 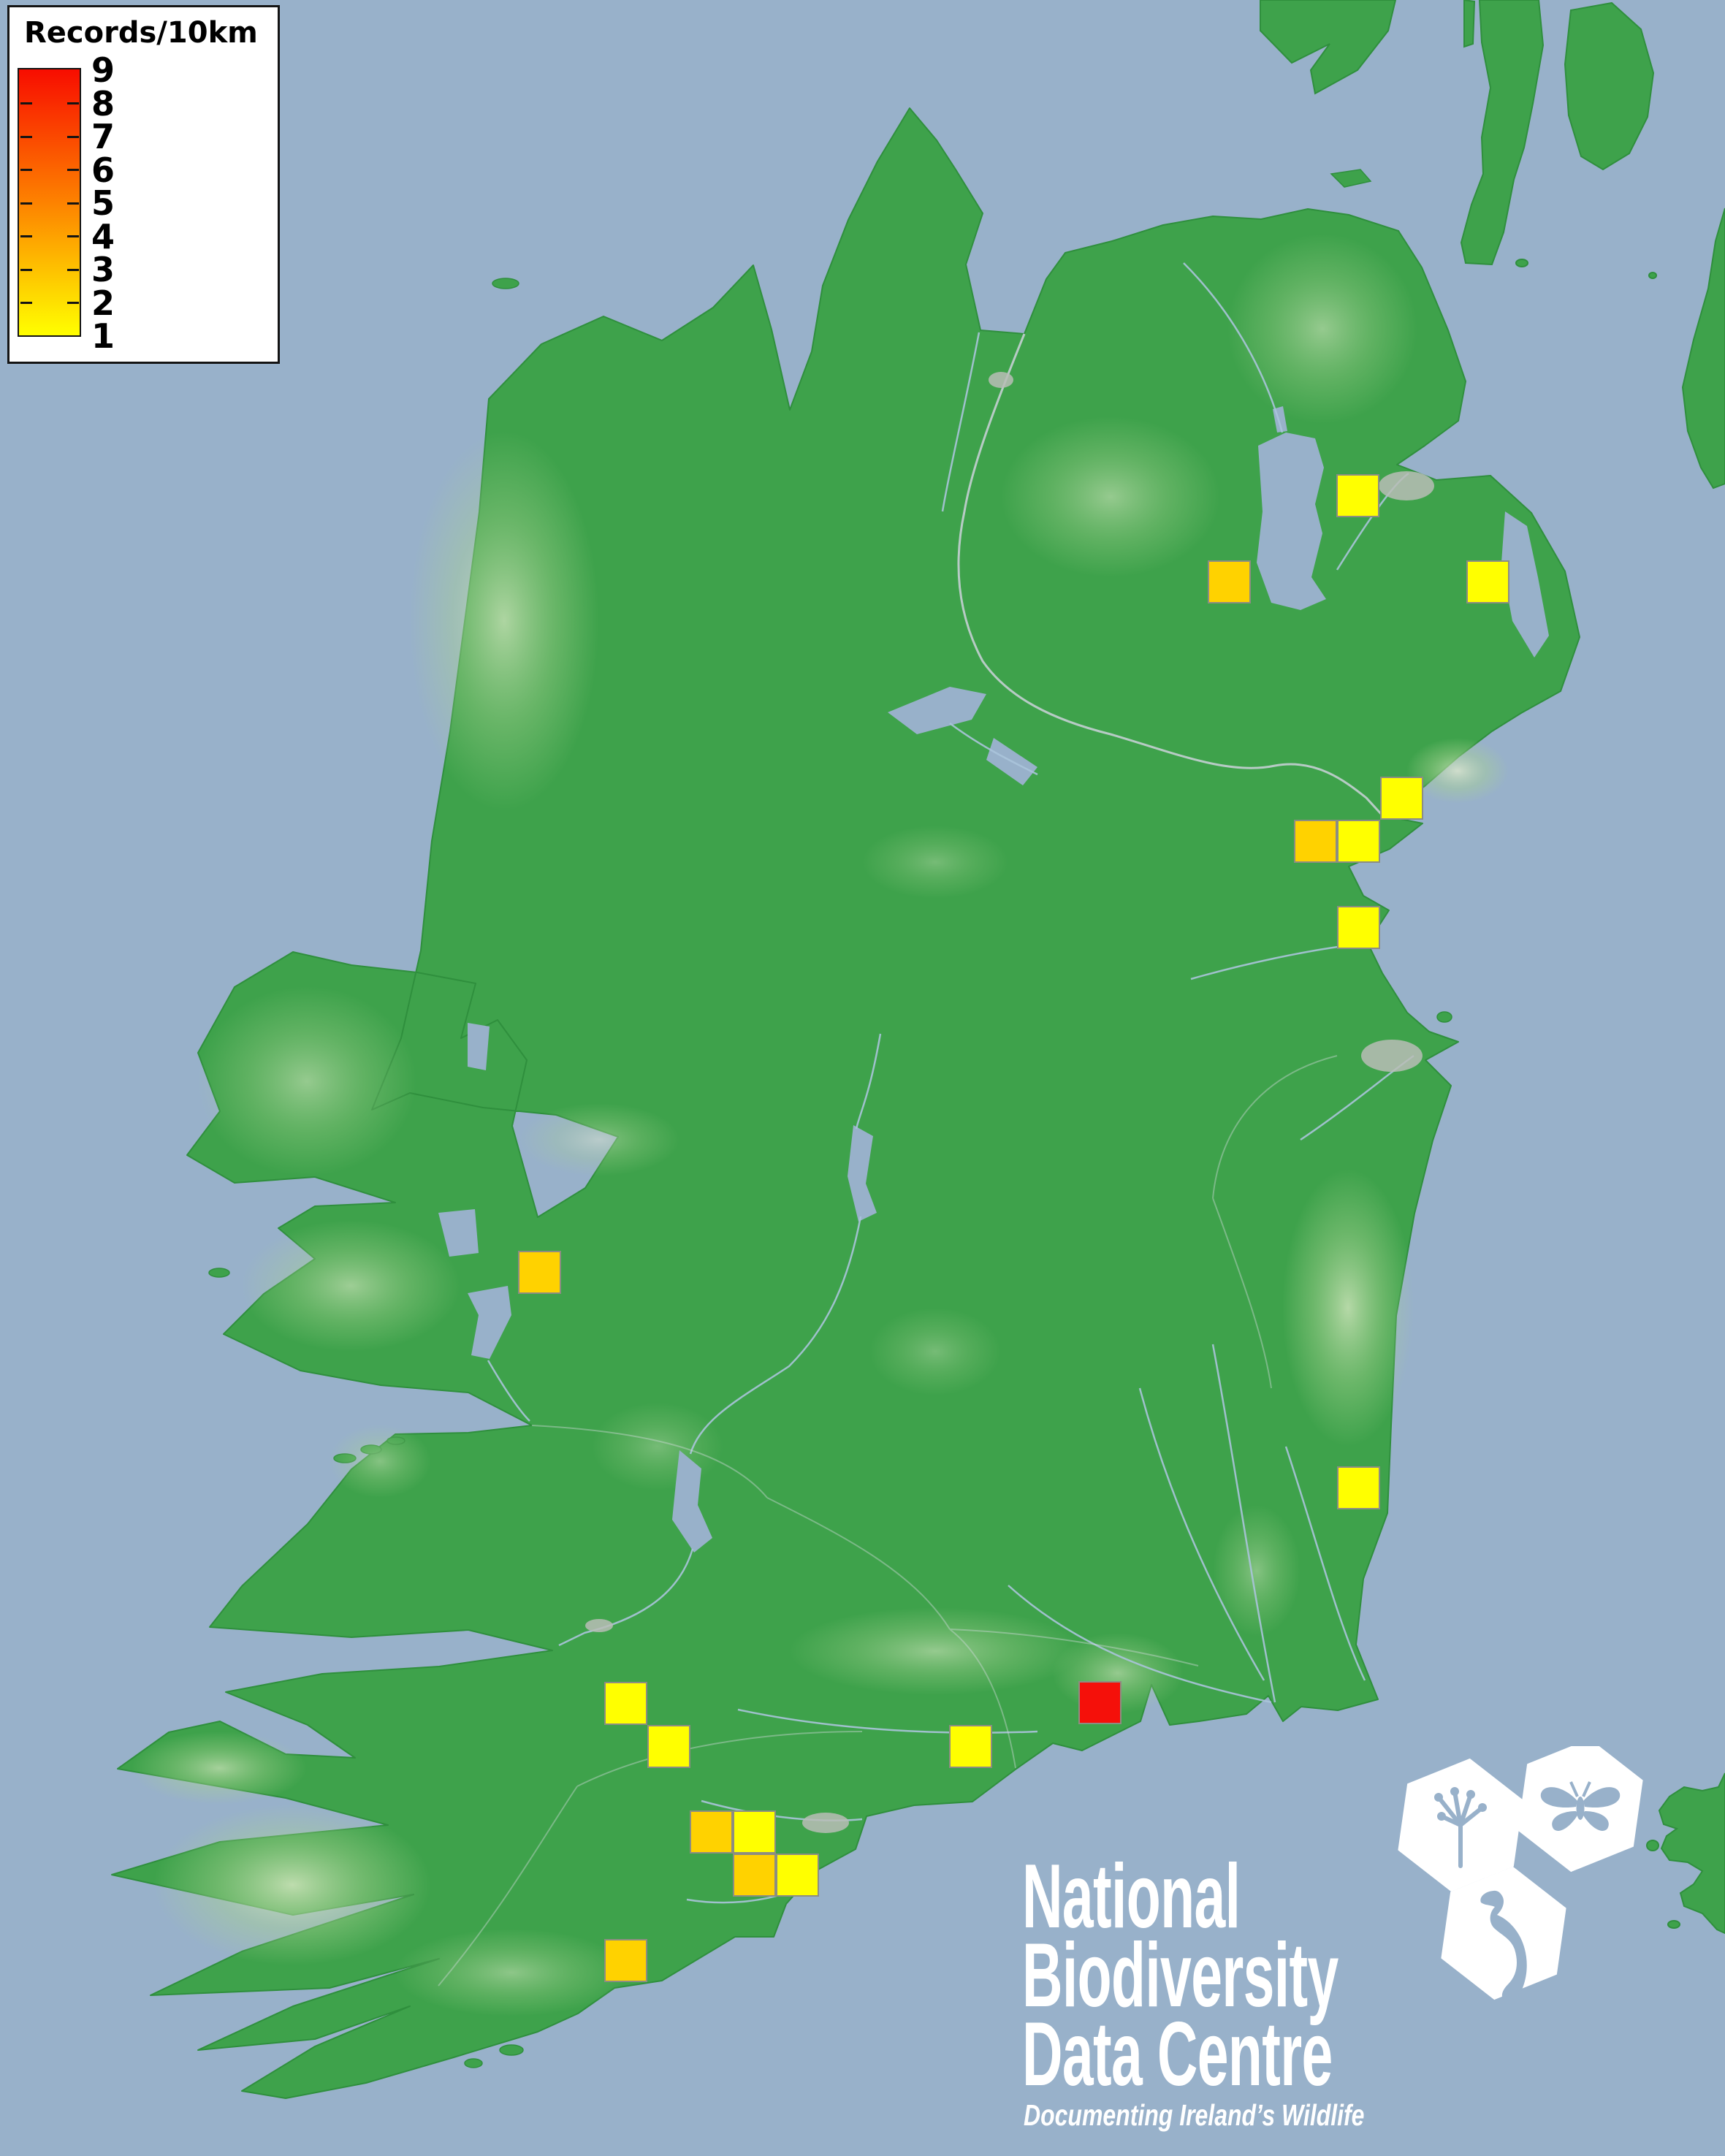 What do you see at coordinates (103, 103) in the screenshot?
I see `legend-value-label: 8` at bounding box center [103, 103].